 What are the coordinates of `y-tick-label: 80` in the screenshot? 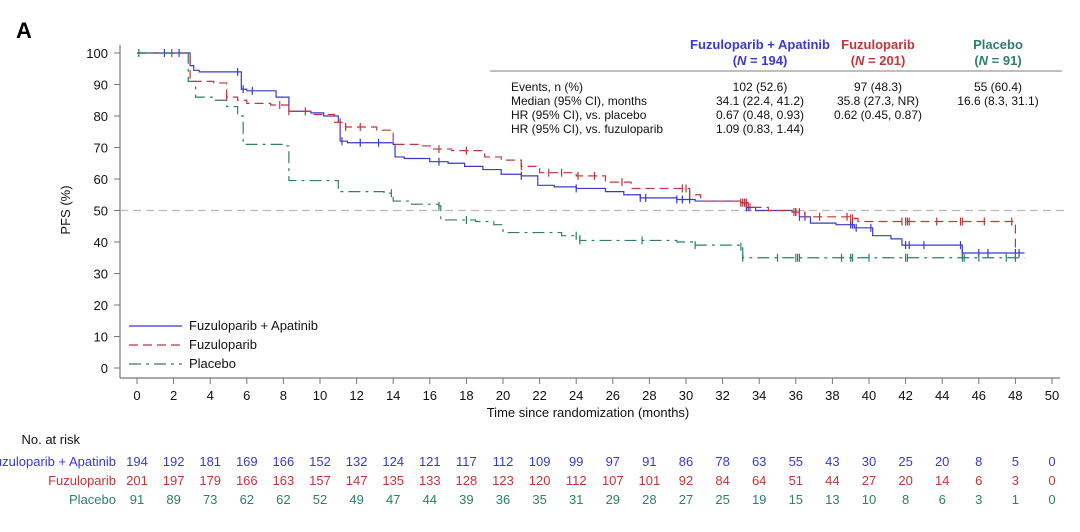 It's located at (101, 116).